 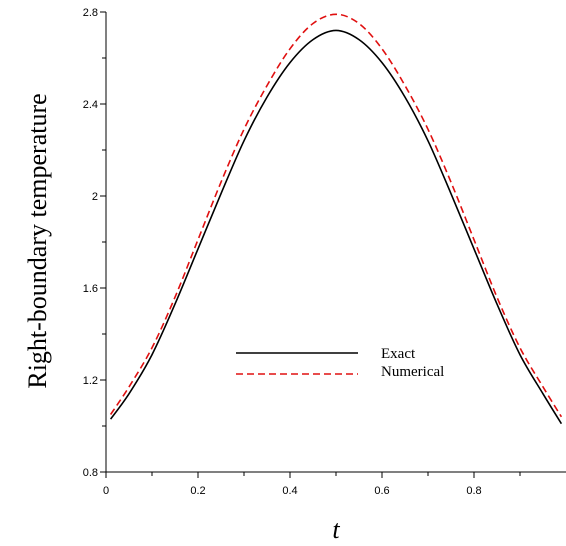 What do you see at coordinates (381, 491) in the screenshot?
I see `x-tick-label: 0.6` at bounding box center [381, 491].